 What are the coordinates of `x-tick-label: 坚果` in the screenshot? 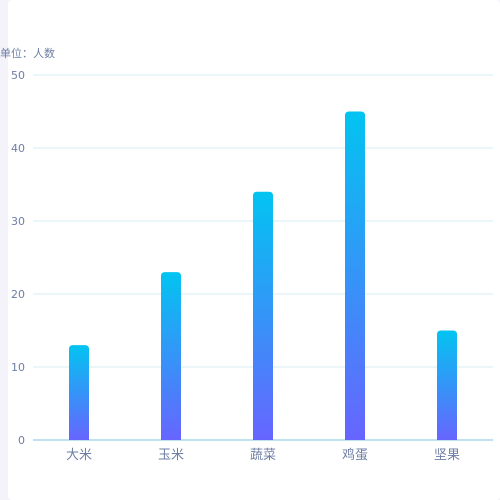 It's located at (447, 455).